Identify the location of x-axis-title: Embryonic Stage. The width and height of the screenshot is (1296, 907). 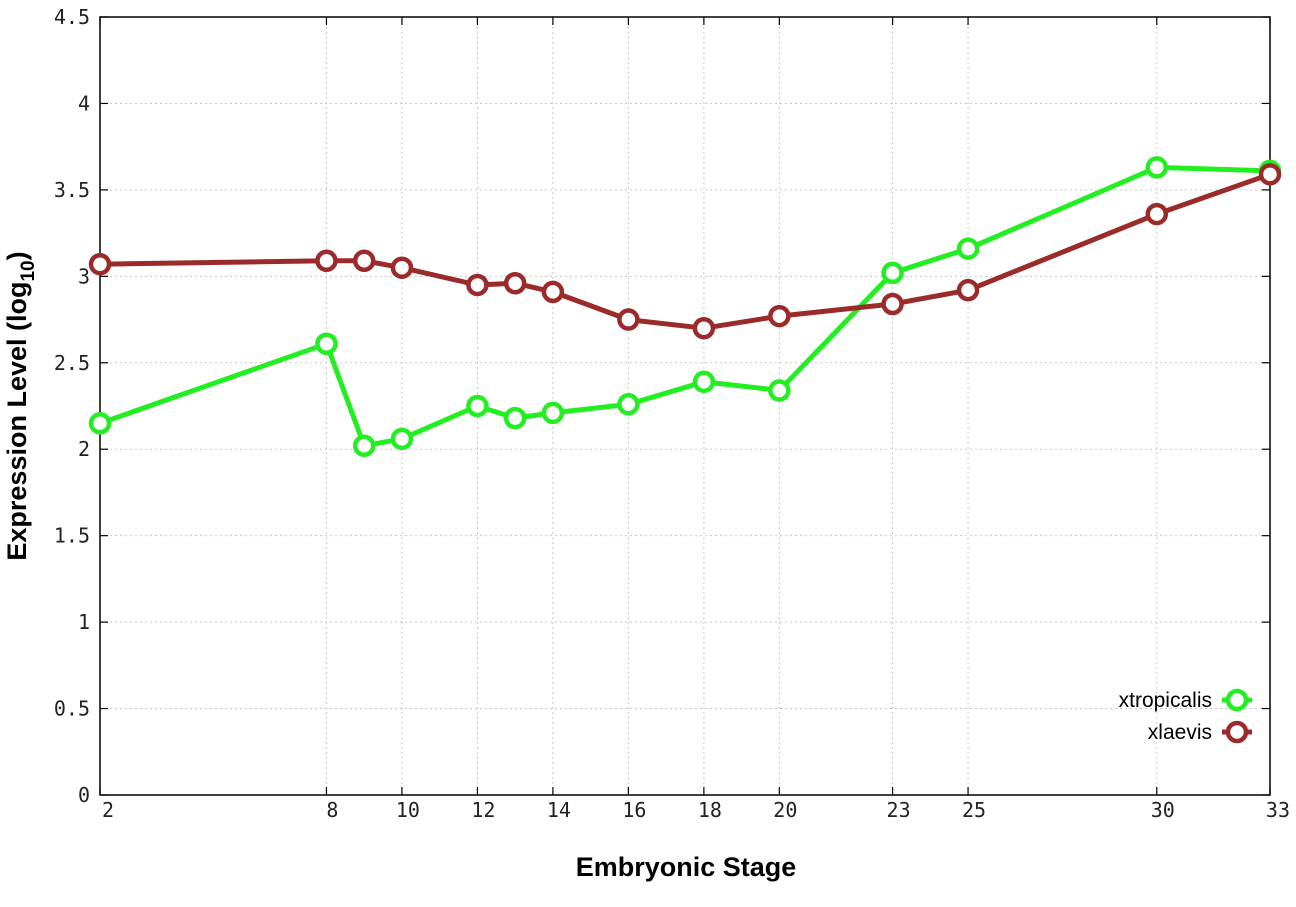
(686, 867).